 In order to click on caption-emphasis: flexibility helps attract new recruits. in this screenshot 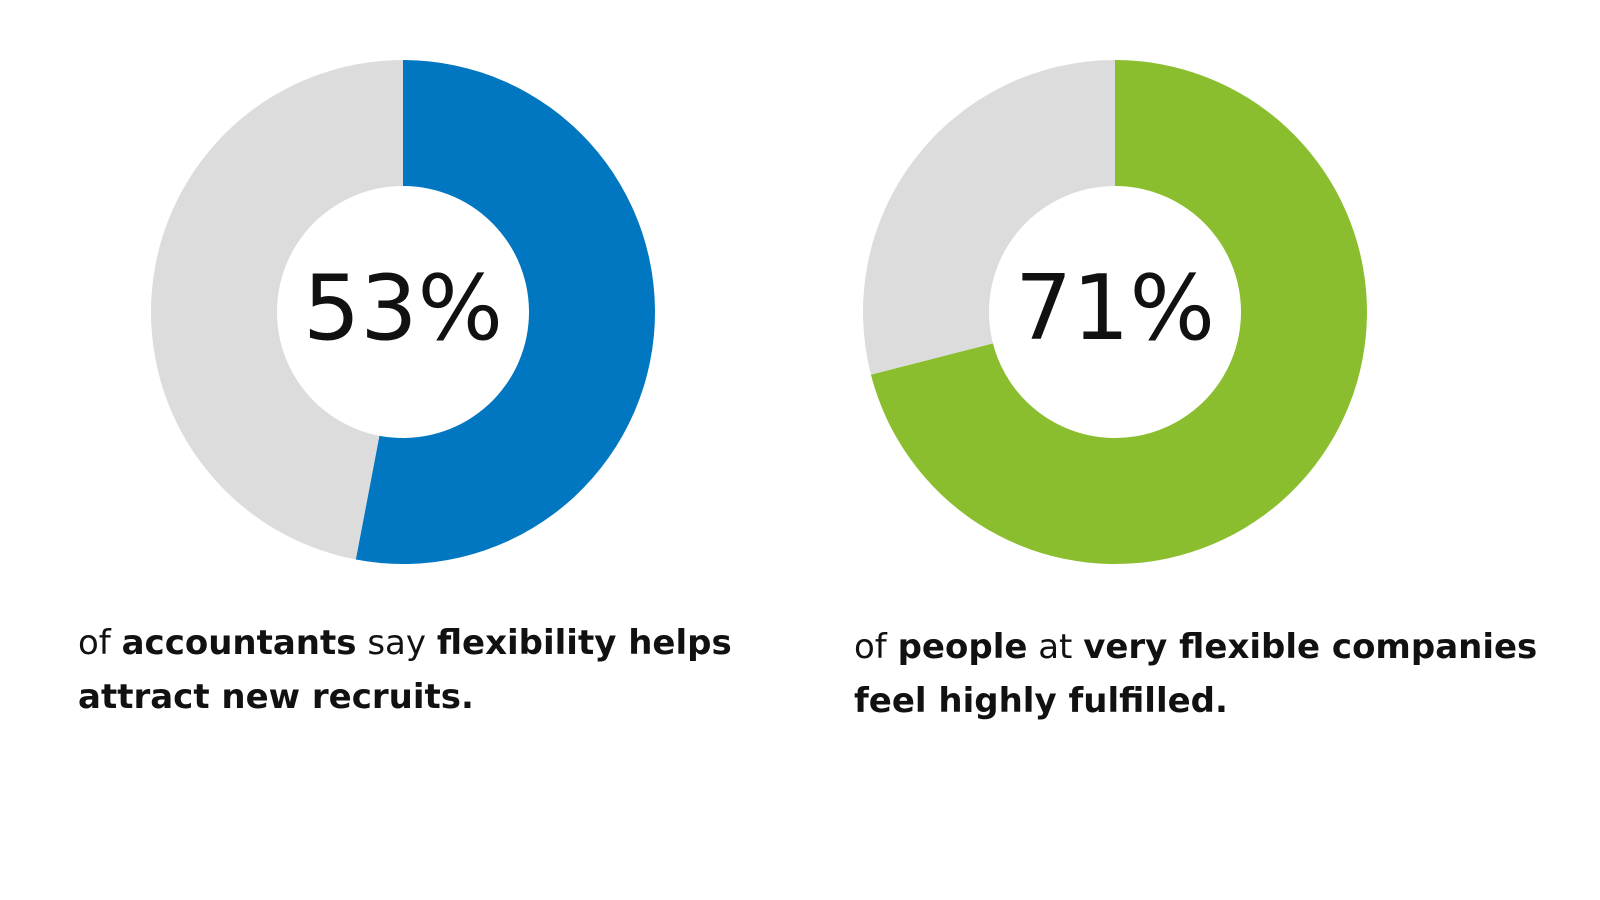, I will do `click(405, 670)`.